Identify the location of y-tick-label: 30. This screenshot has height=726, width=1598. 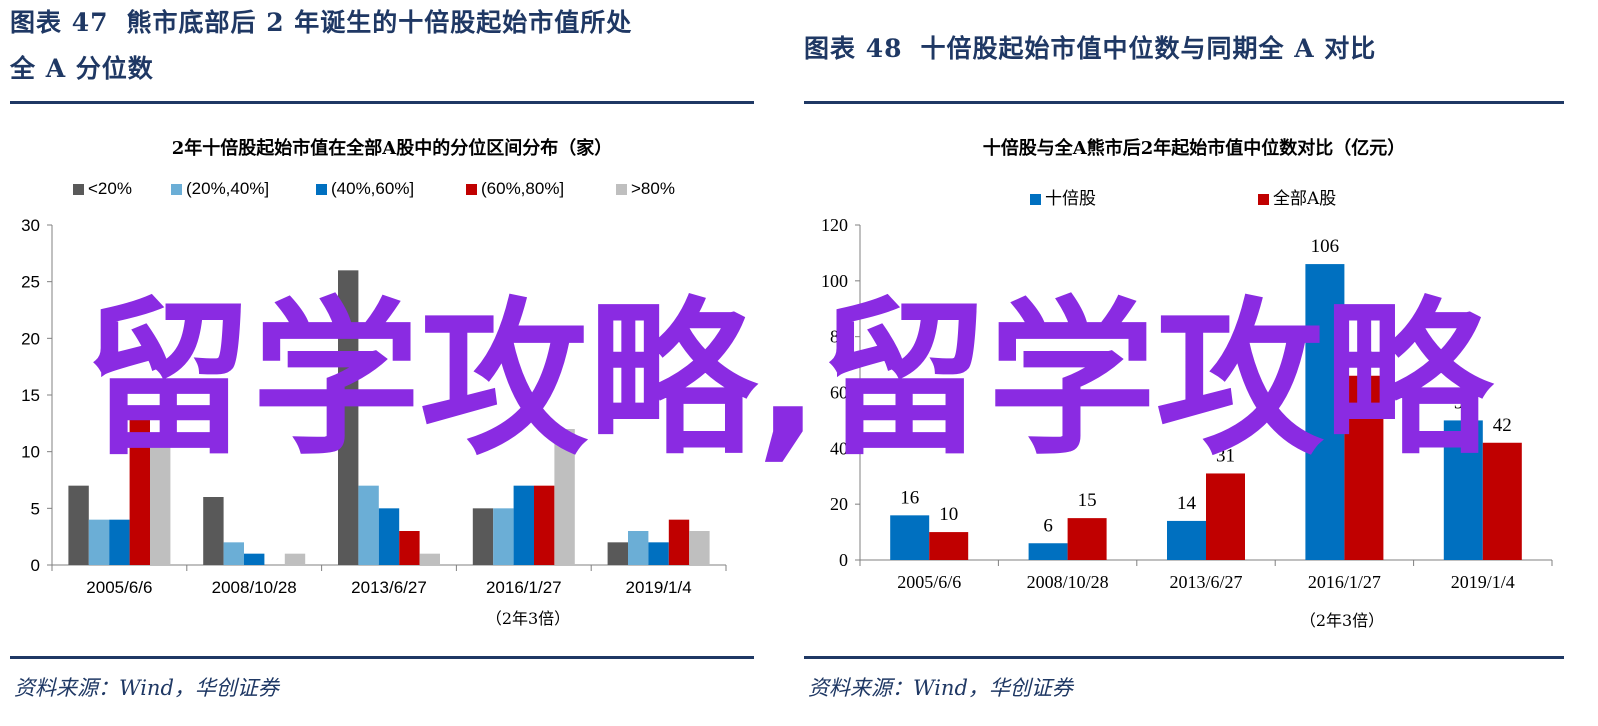
(30, 225).